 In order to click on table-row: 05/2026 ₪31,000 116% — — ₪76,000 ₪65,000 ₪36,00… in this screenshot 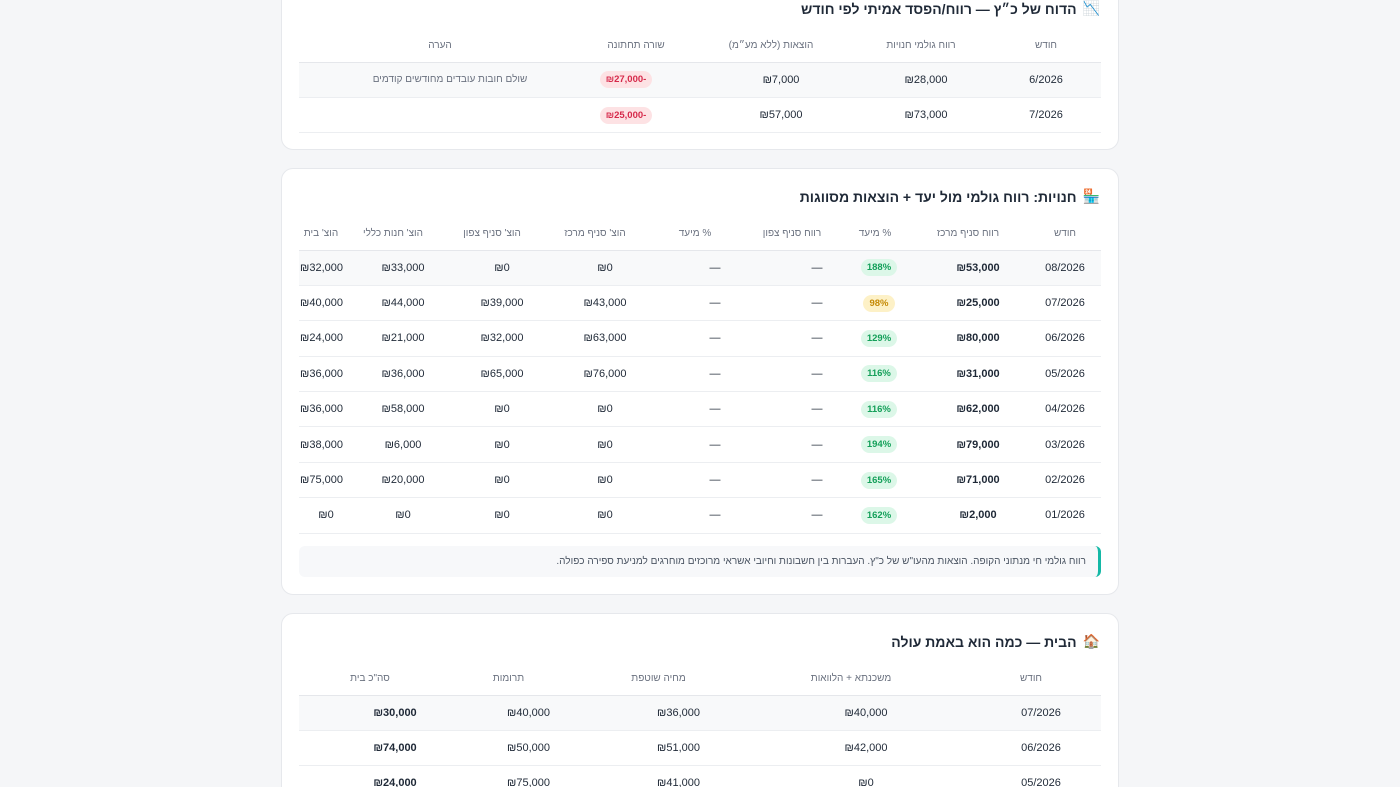, I will do `click(700, 374)`.